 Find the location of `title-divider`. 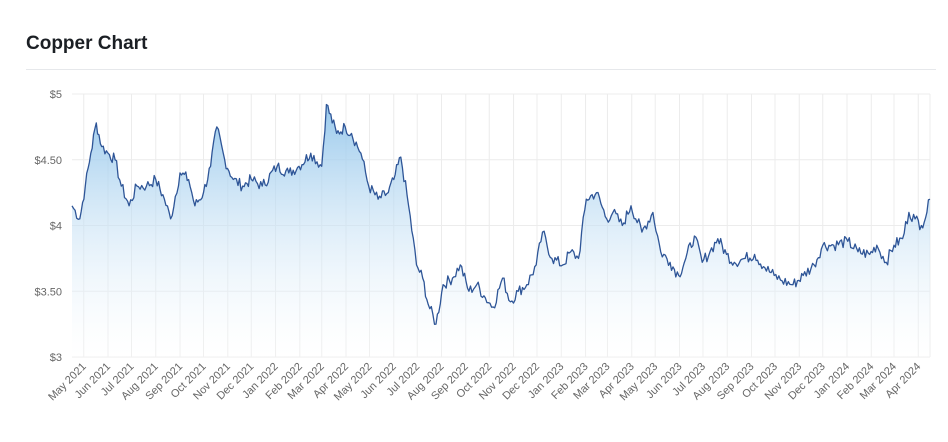

title-divider is located at coordinates (481, 69).